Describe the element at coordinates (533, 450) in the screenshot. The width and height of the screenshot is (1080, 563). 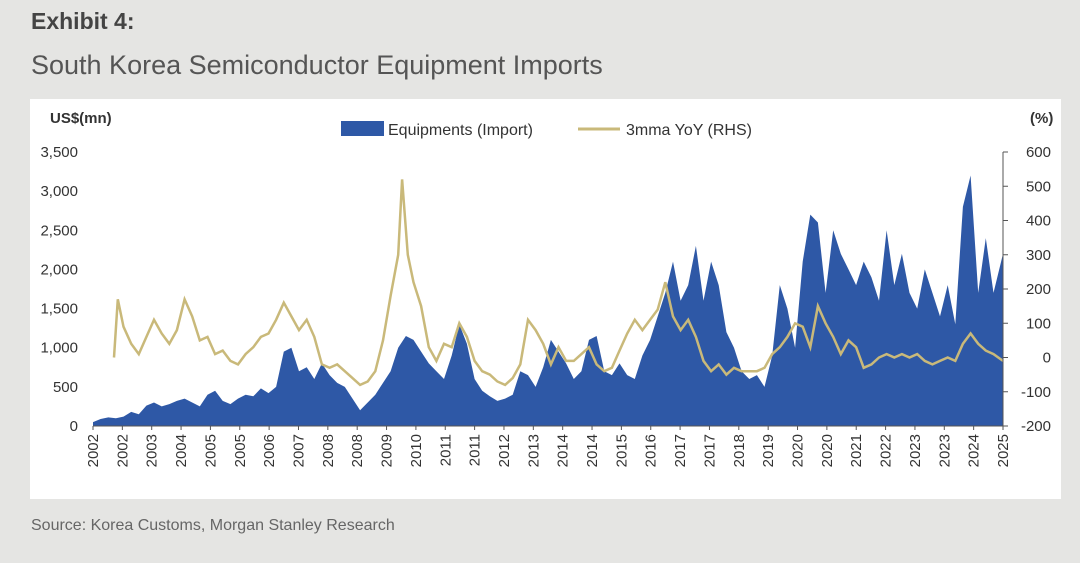
I see `x-tick-label: 2013` at that location.